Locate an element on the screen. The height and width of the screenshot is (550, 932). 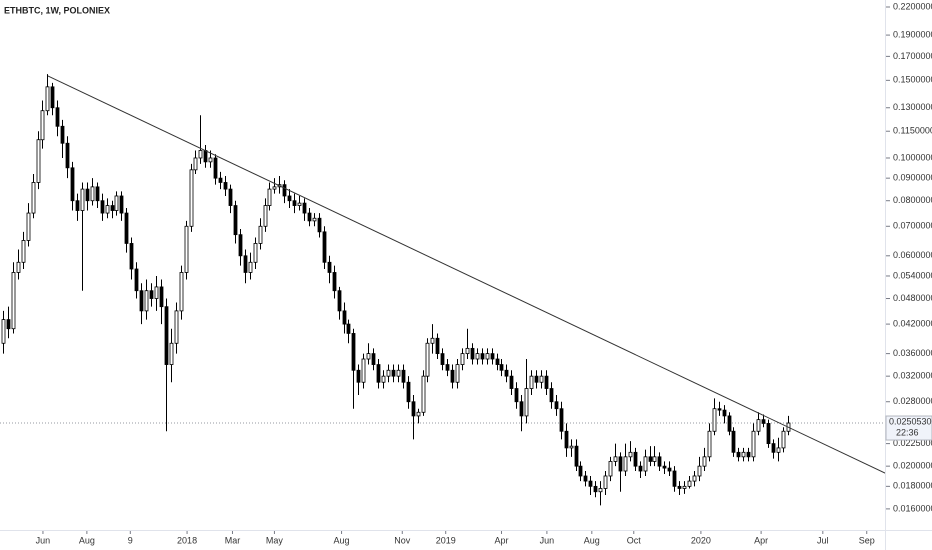
y-tick-label: 0.10000000 is located at coordinates (912, 157).